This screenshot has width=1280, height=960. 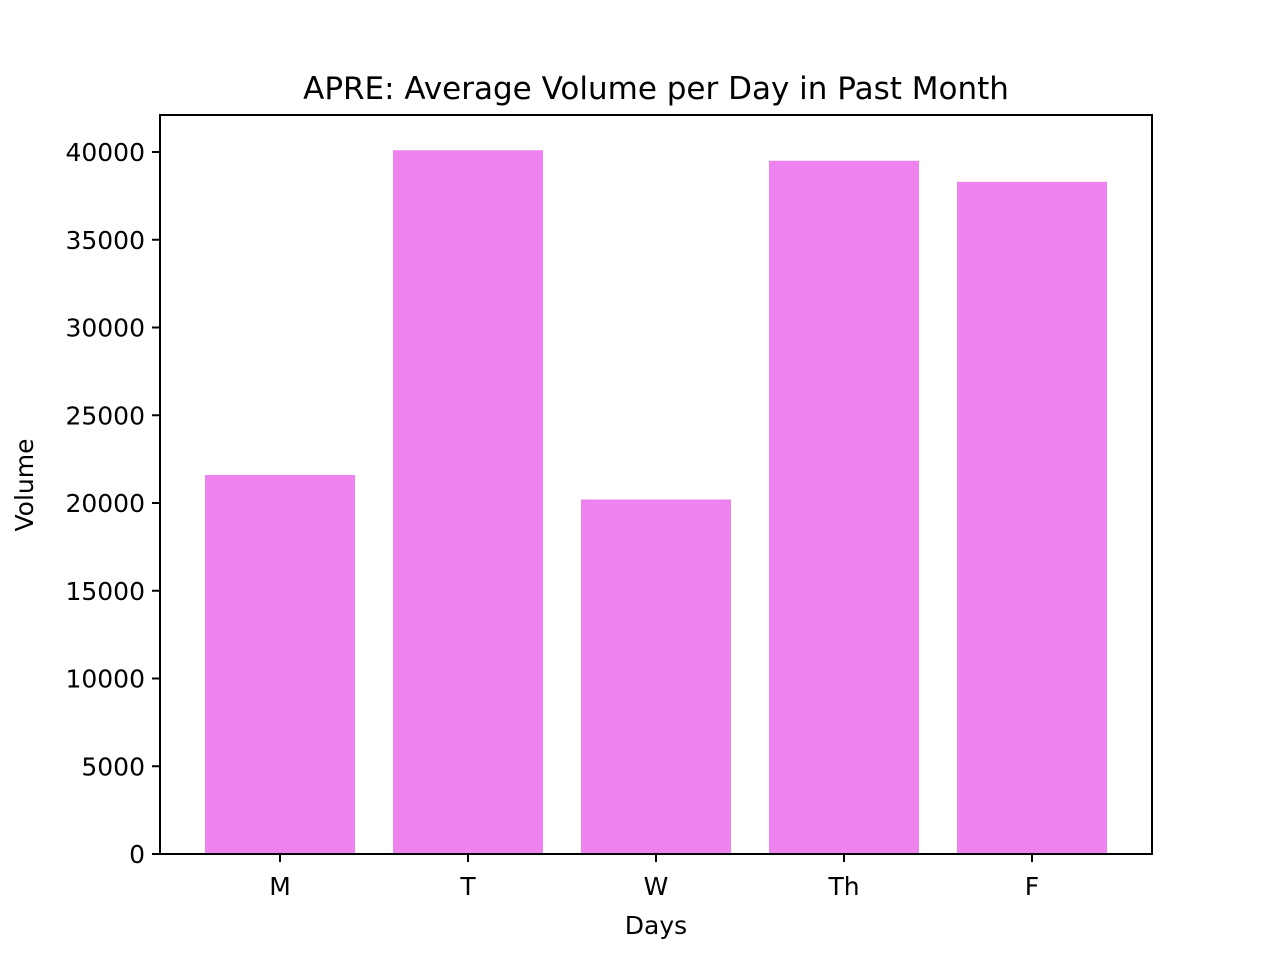 What do you see at coordinates (105, 152) in the screenshot?
I see `y-tick-label: 40000` at bounding box center [105, 152].